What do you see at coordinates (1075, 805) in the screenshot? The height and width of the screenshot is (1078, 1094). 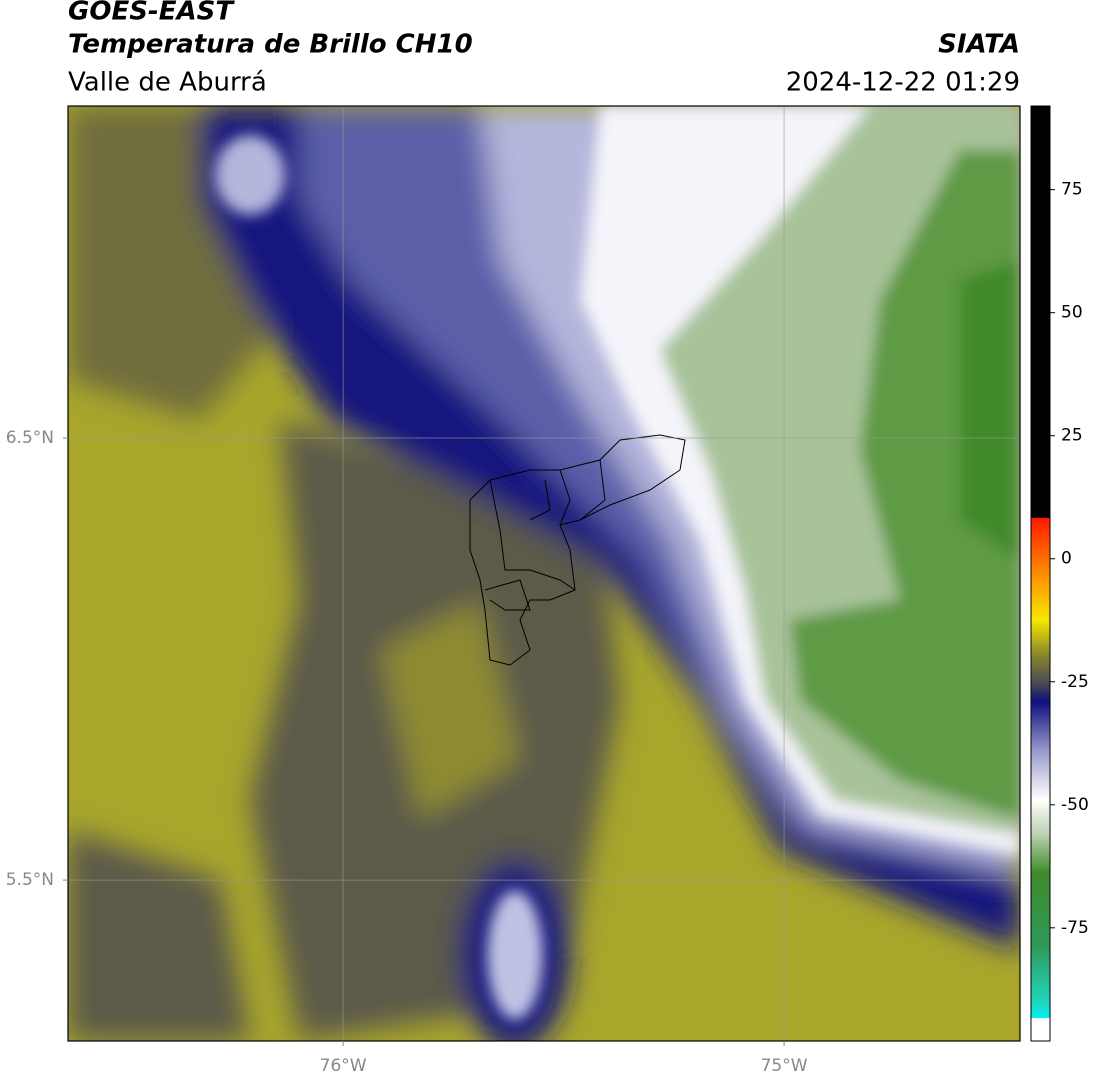 I see `colorbar-tick-label: -50` at bounding box center [1075, 805].